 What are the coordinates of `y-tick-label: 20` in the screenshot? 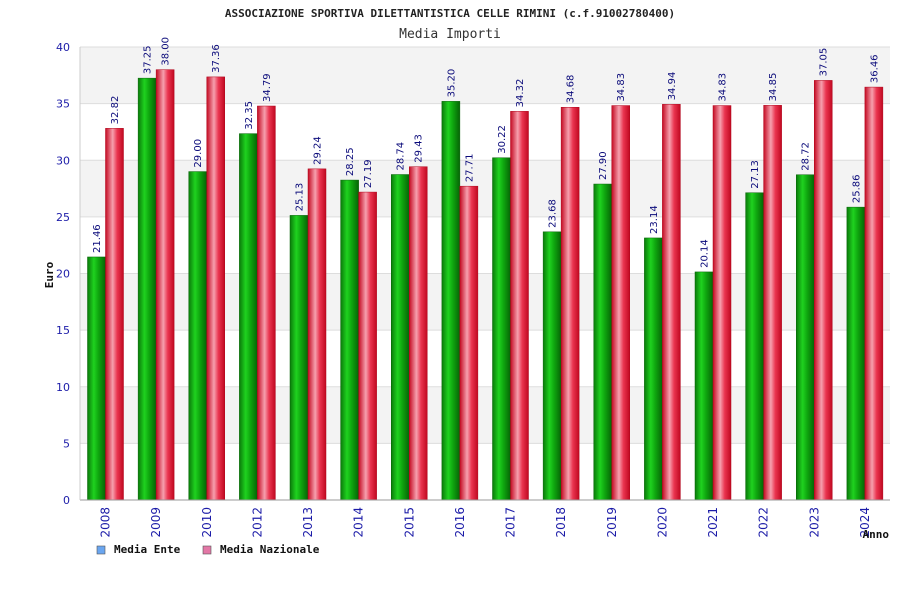 It's located at (63, 274).